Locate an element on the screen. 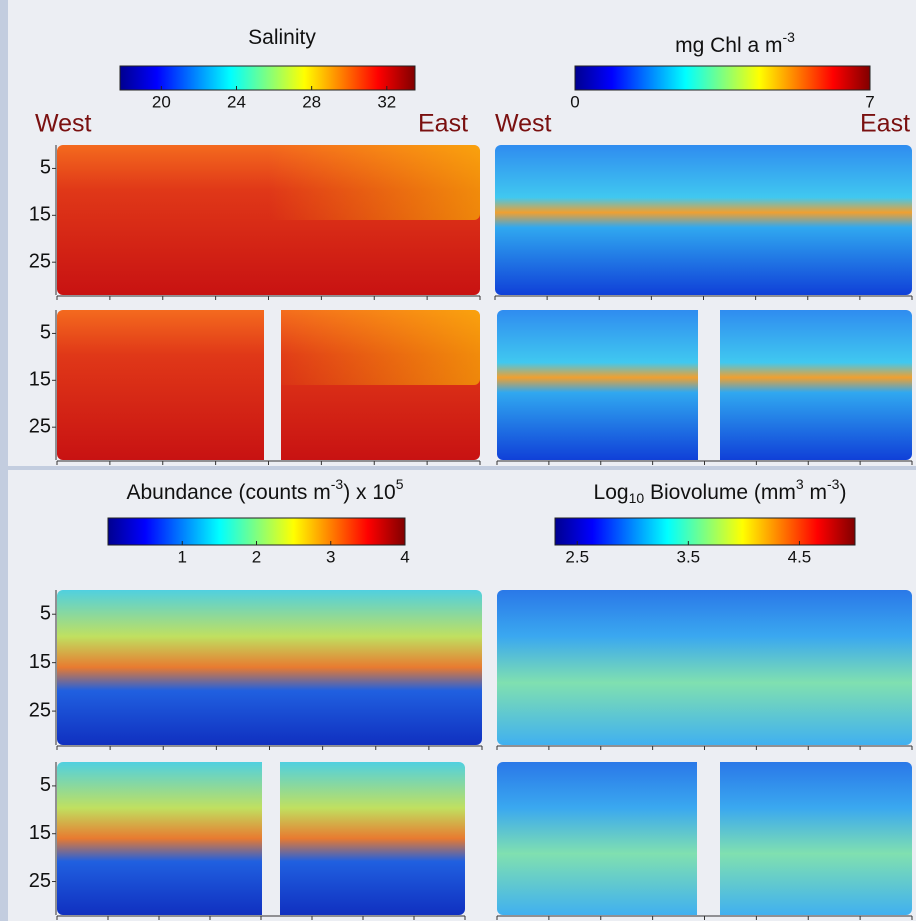 The image size is (916, 921). title-part: 10 is located at coordinates (637, 498).